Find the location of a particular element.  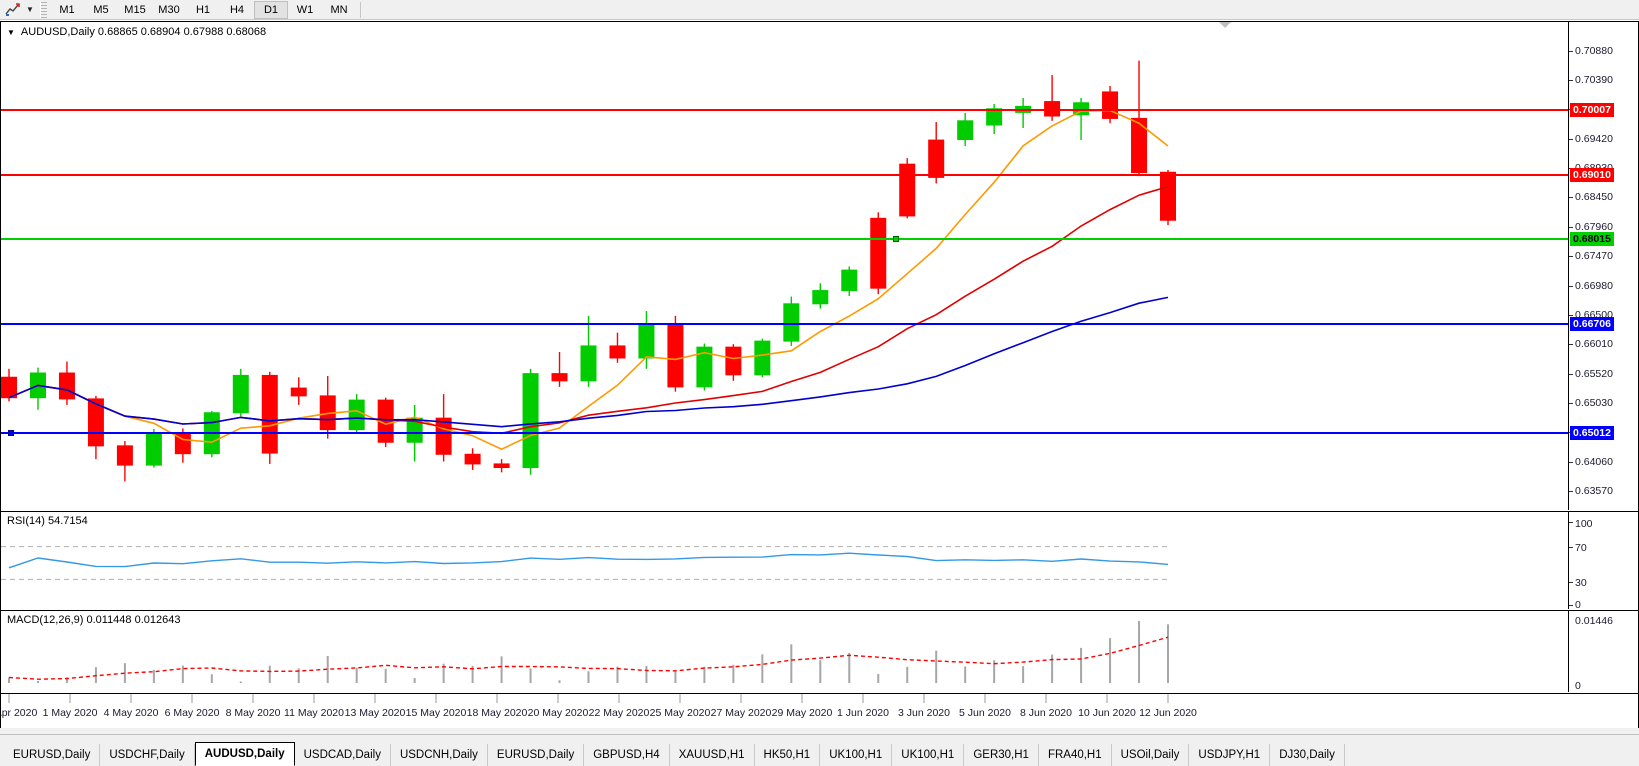

svg-text: 11 May 2020 is located at coordinates (314, 713).